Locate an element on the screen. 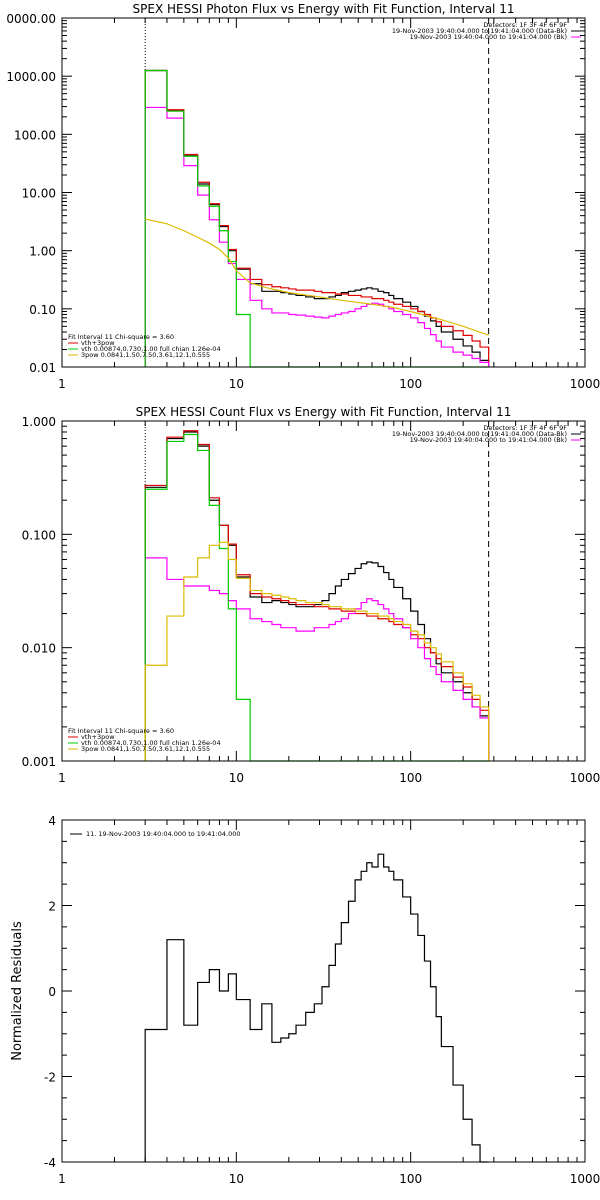 The width and height of the screenshot is (600, 1200). y-tick-label: 1.00 is located at coordinates (42, 252).